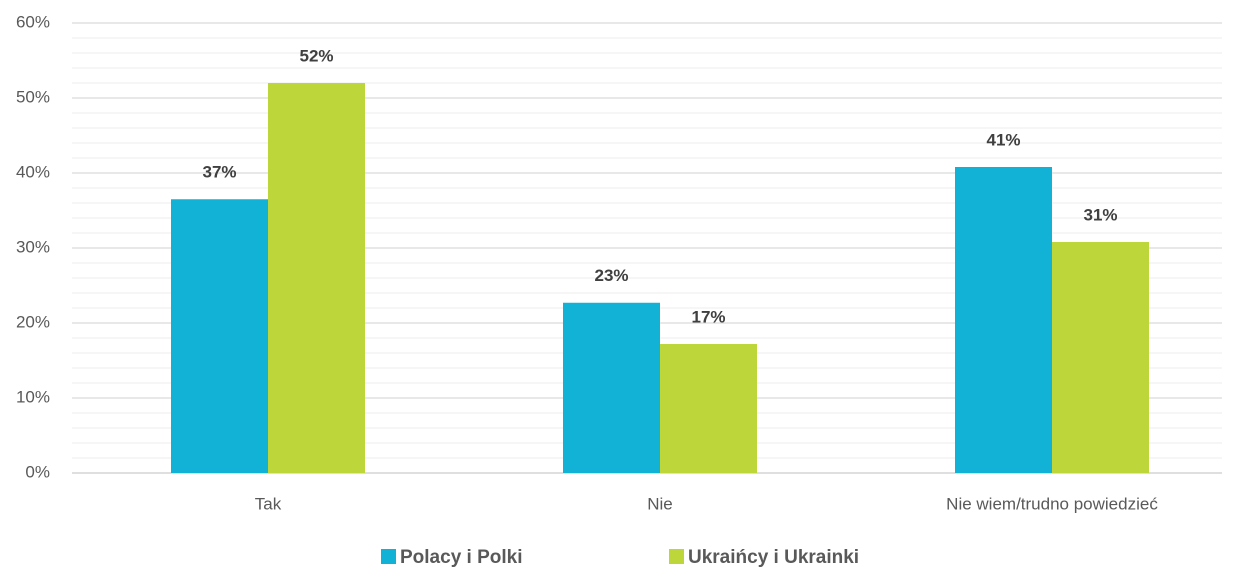 The image size is (1236, 569). Describe the element at coordinates (461, 557) in the screenshot. I see `legend-label: Polacy i Polki` at that location.